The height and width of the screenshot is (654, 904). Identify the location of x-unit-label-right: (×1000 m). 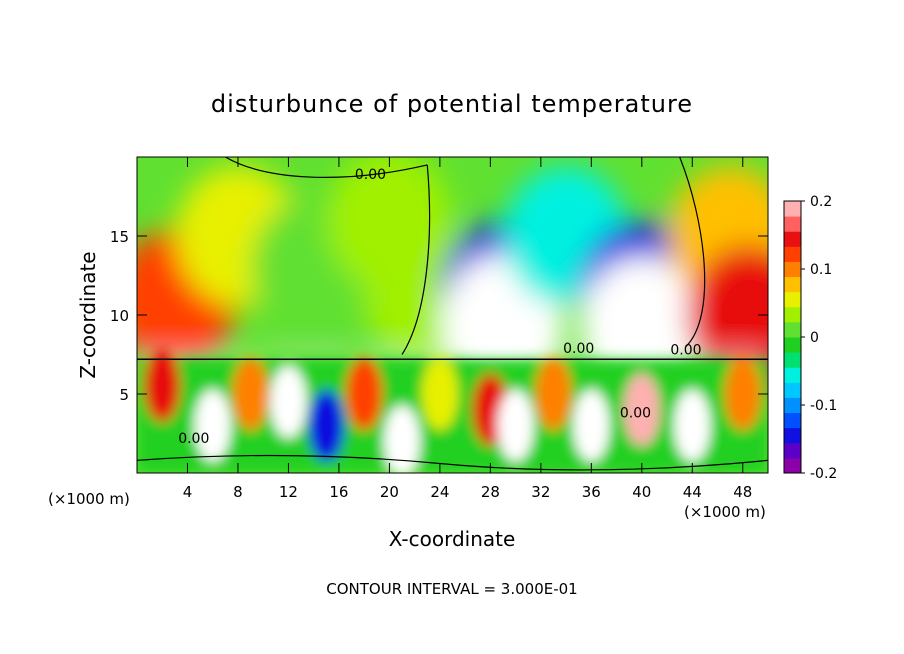
(725, 512).